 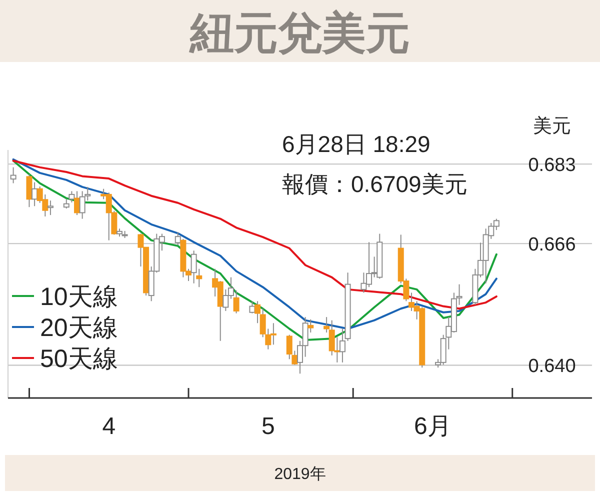 What do you see at coordinates (552, 126) in the screenshot?
I see `y-axis-title: 美元` at bounding box center [552, 126].